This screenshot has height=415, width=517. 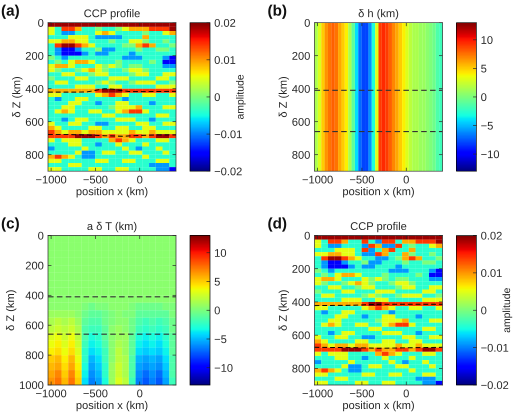 I want to click on y-tick-label: 1000, so click(x=32, y=385).